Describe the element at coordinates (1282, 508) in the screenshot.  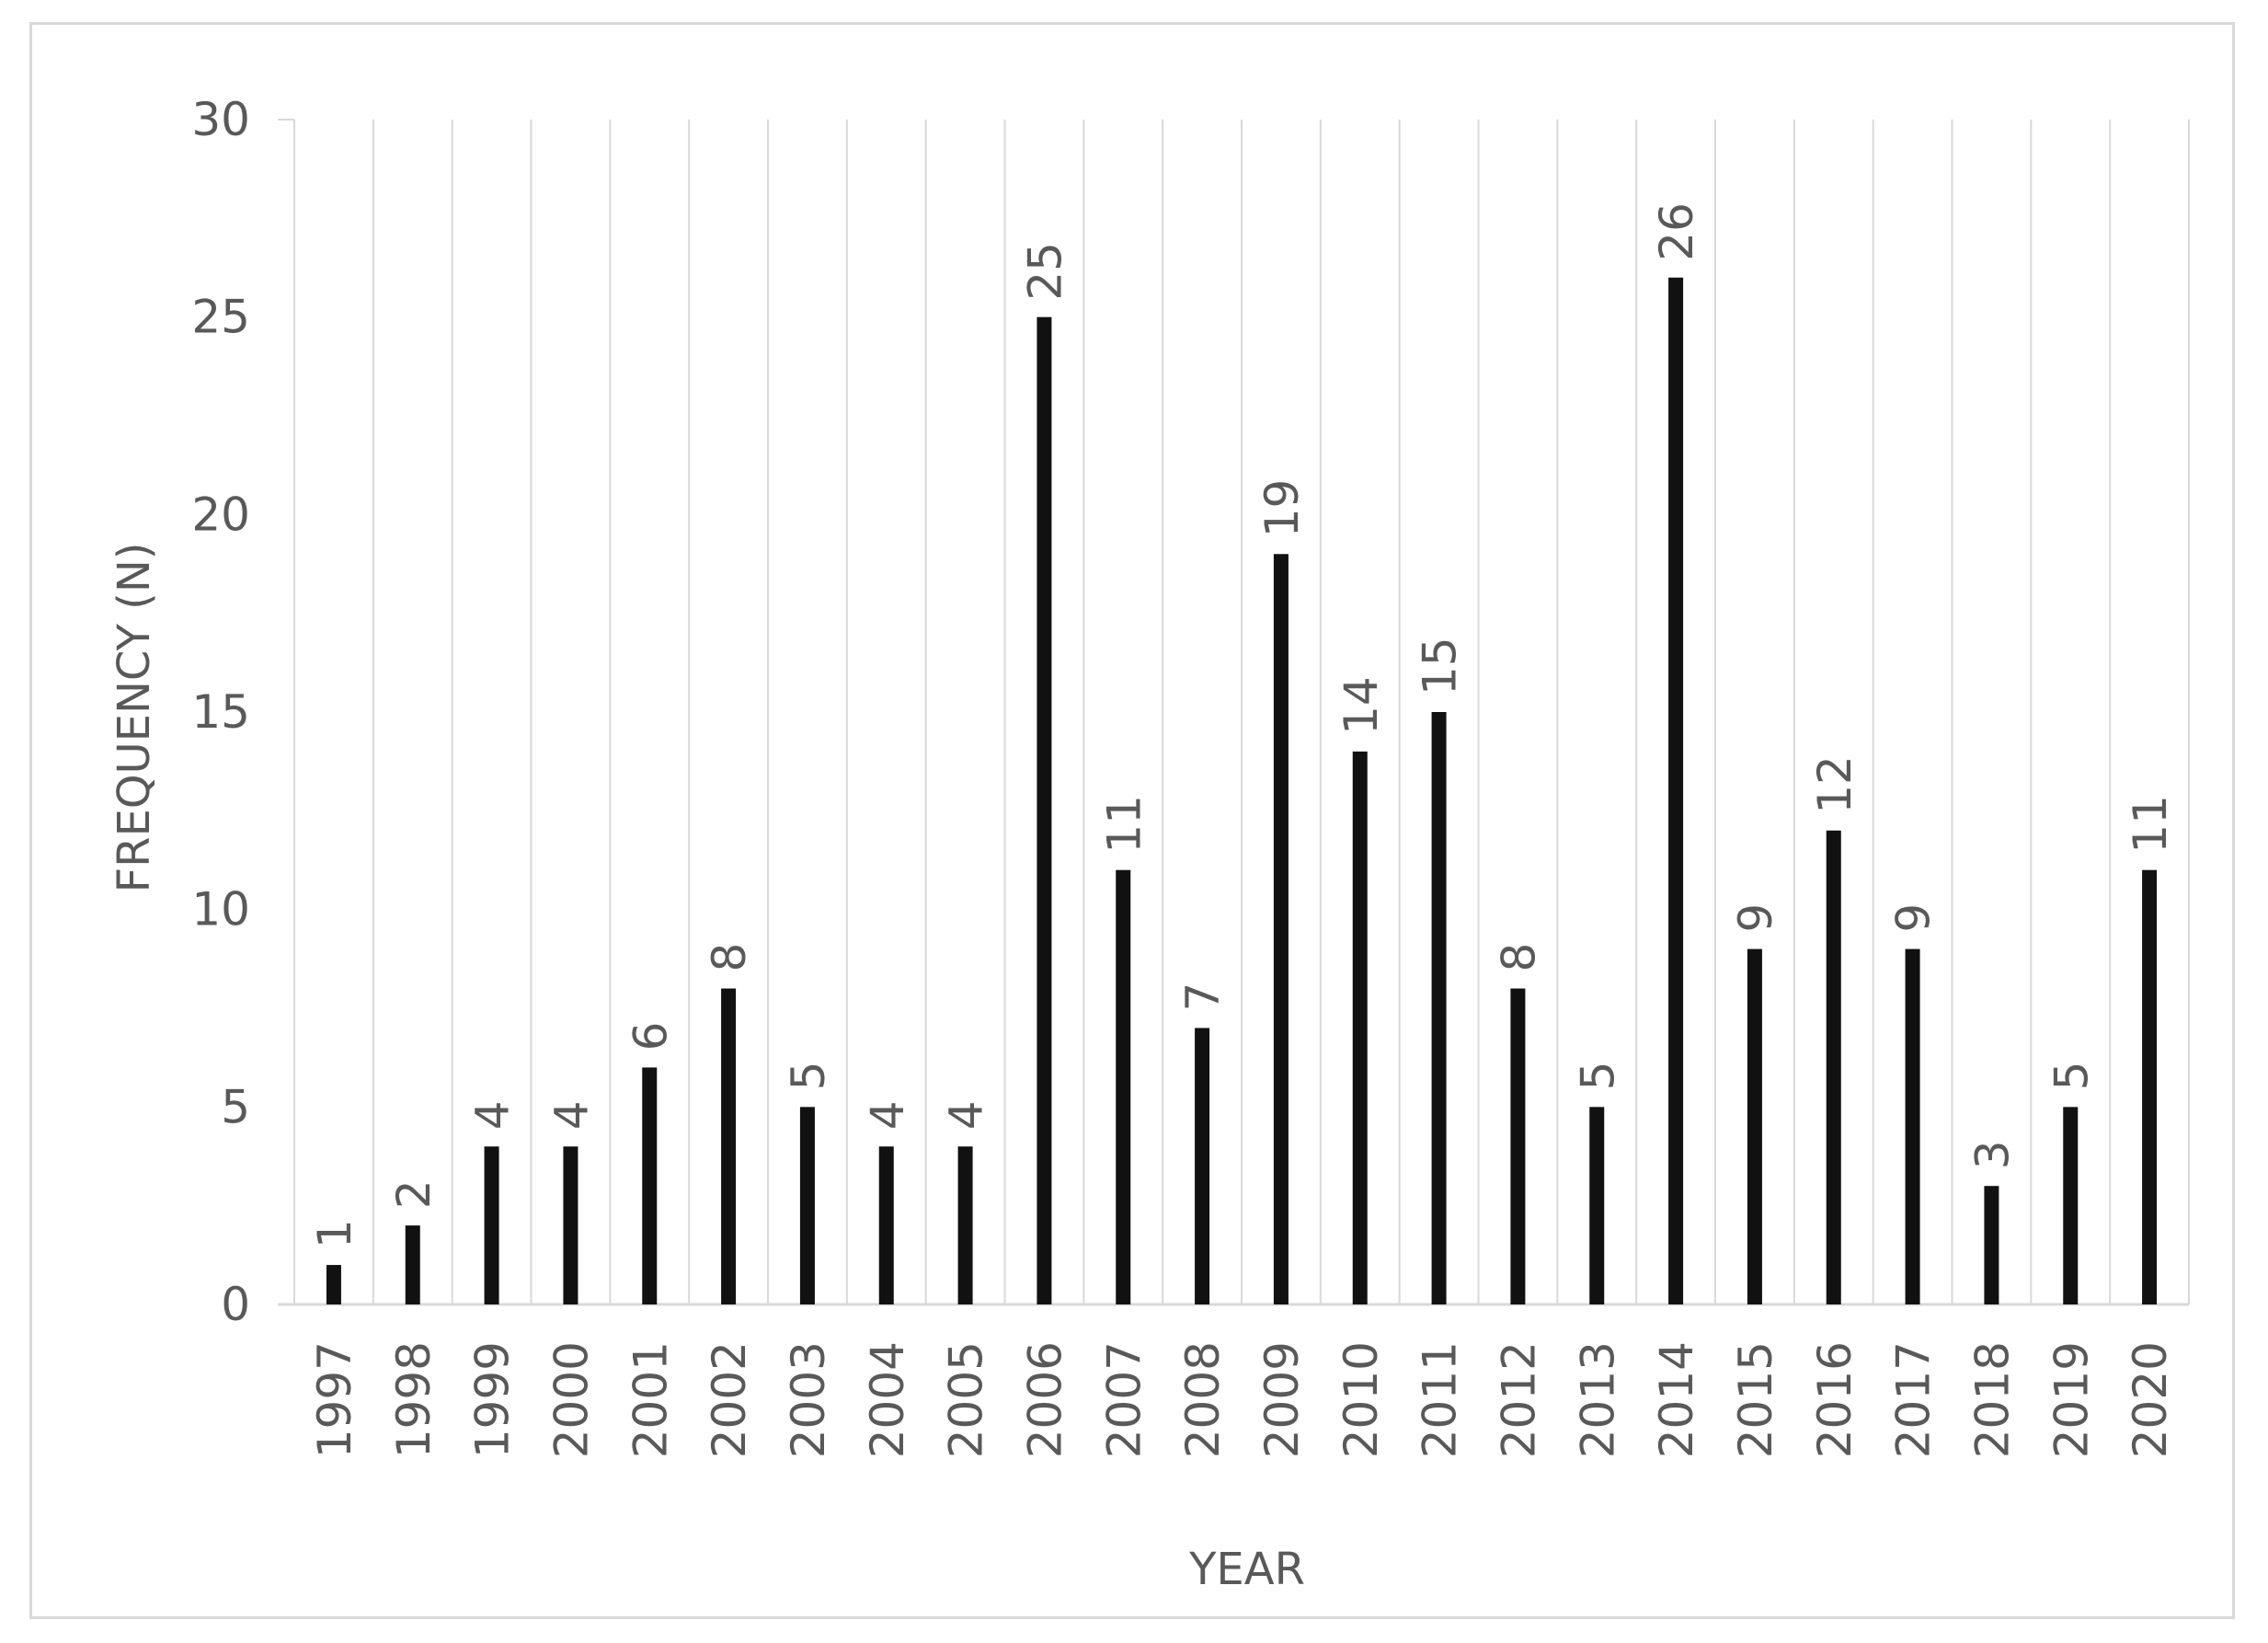
I see `data-label: 19` at that location.